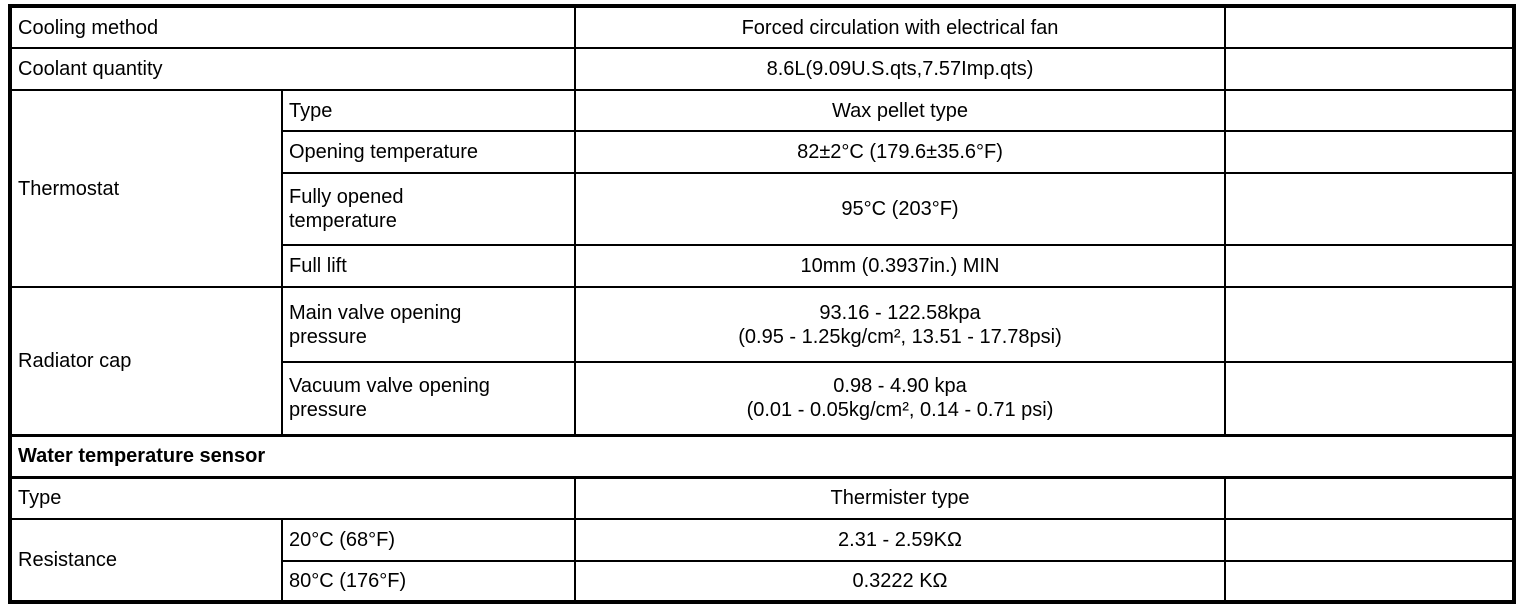  Describe the element at coordinates (428, 110) in the screenshot. I see `thermostat-type-label: Type` at that location.